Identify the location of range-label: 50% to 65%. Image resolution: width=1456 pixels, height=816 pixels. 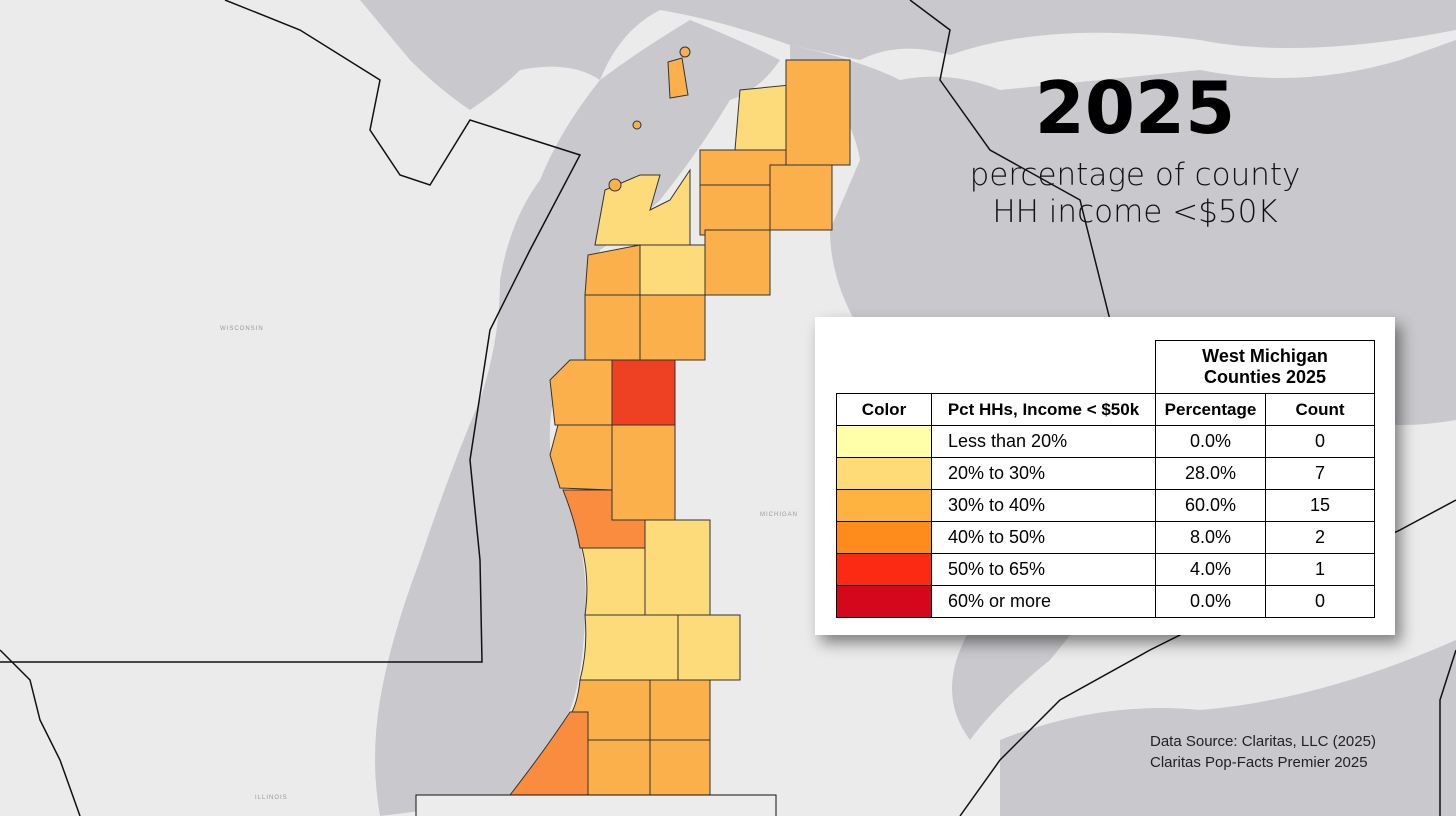
(1043, 569).